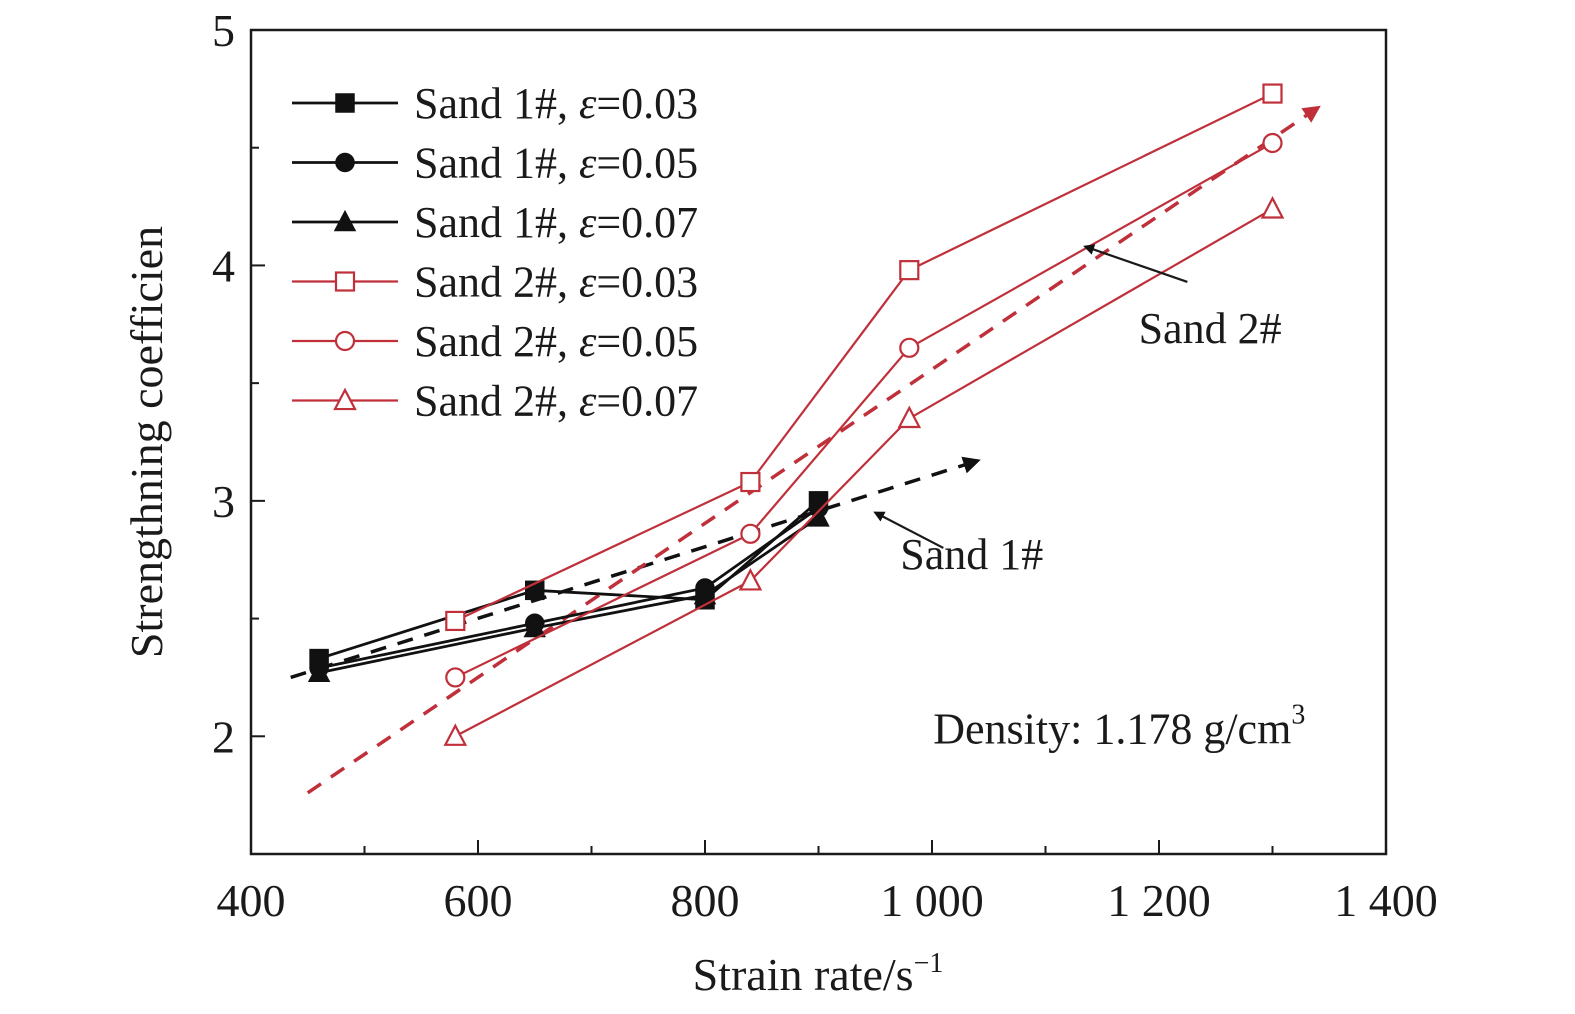 The height and width of the screenshot is (1014, 1575). I want to click on legend-entry: Sand 1#, ε=0.07, so click(495, 222).